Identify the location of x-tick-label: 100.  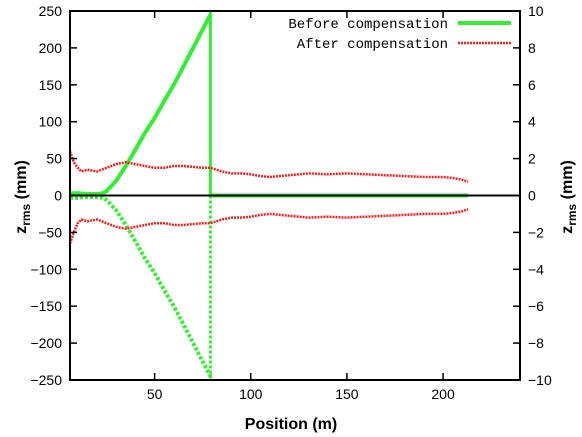
(251, 394).